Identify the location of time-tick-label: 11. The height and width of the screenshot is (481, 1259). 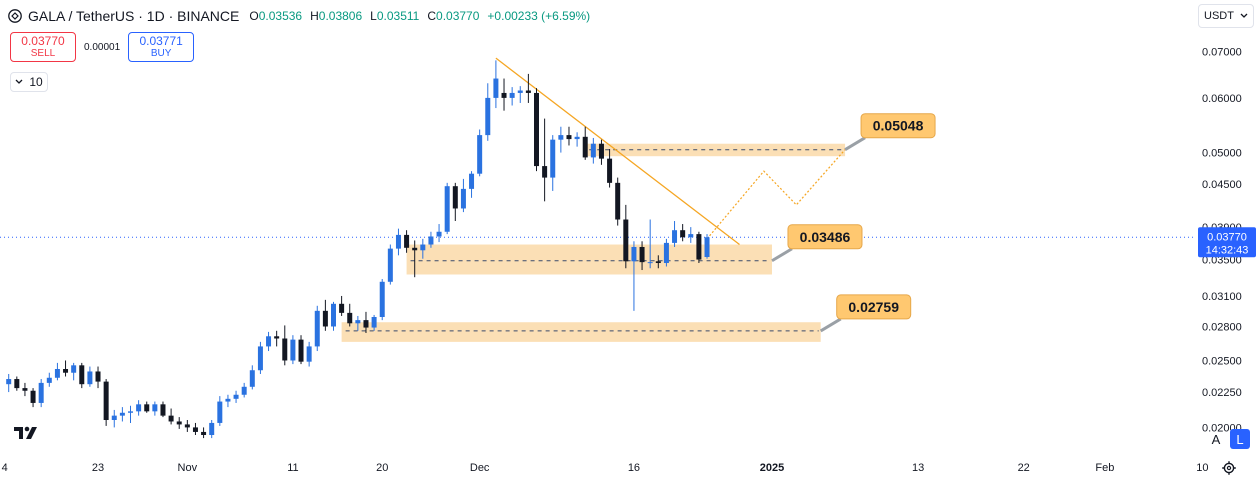
(292, 468).